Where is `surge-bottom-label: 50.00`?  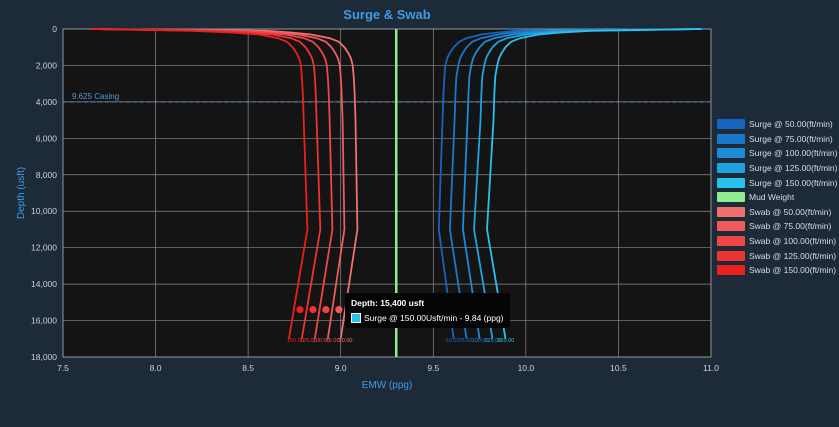
surge-bottom-label: 50.00 is located at coordinates (453, 341).